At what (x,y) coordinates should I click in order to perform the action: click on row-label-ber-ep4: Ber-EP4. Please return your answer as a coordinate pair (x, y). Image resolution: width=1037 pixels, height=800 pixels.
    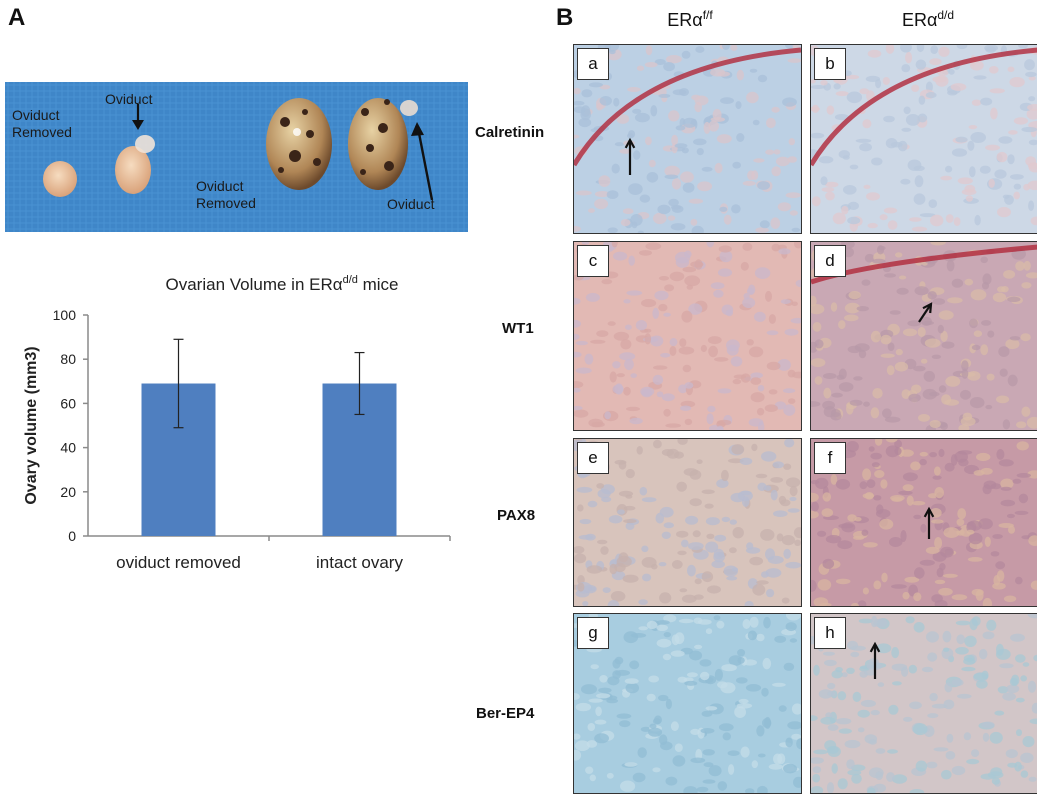
    Looking at the image, I should click on (505, 713).